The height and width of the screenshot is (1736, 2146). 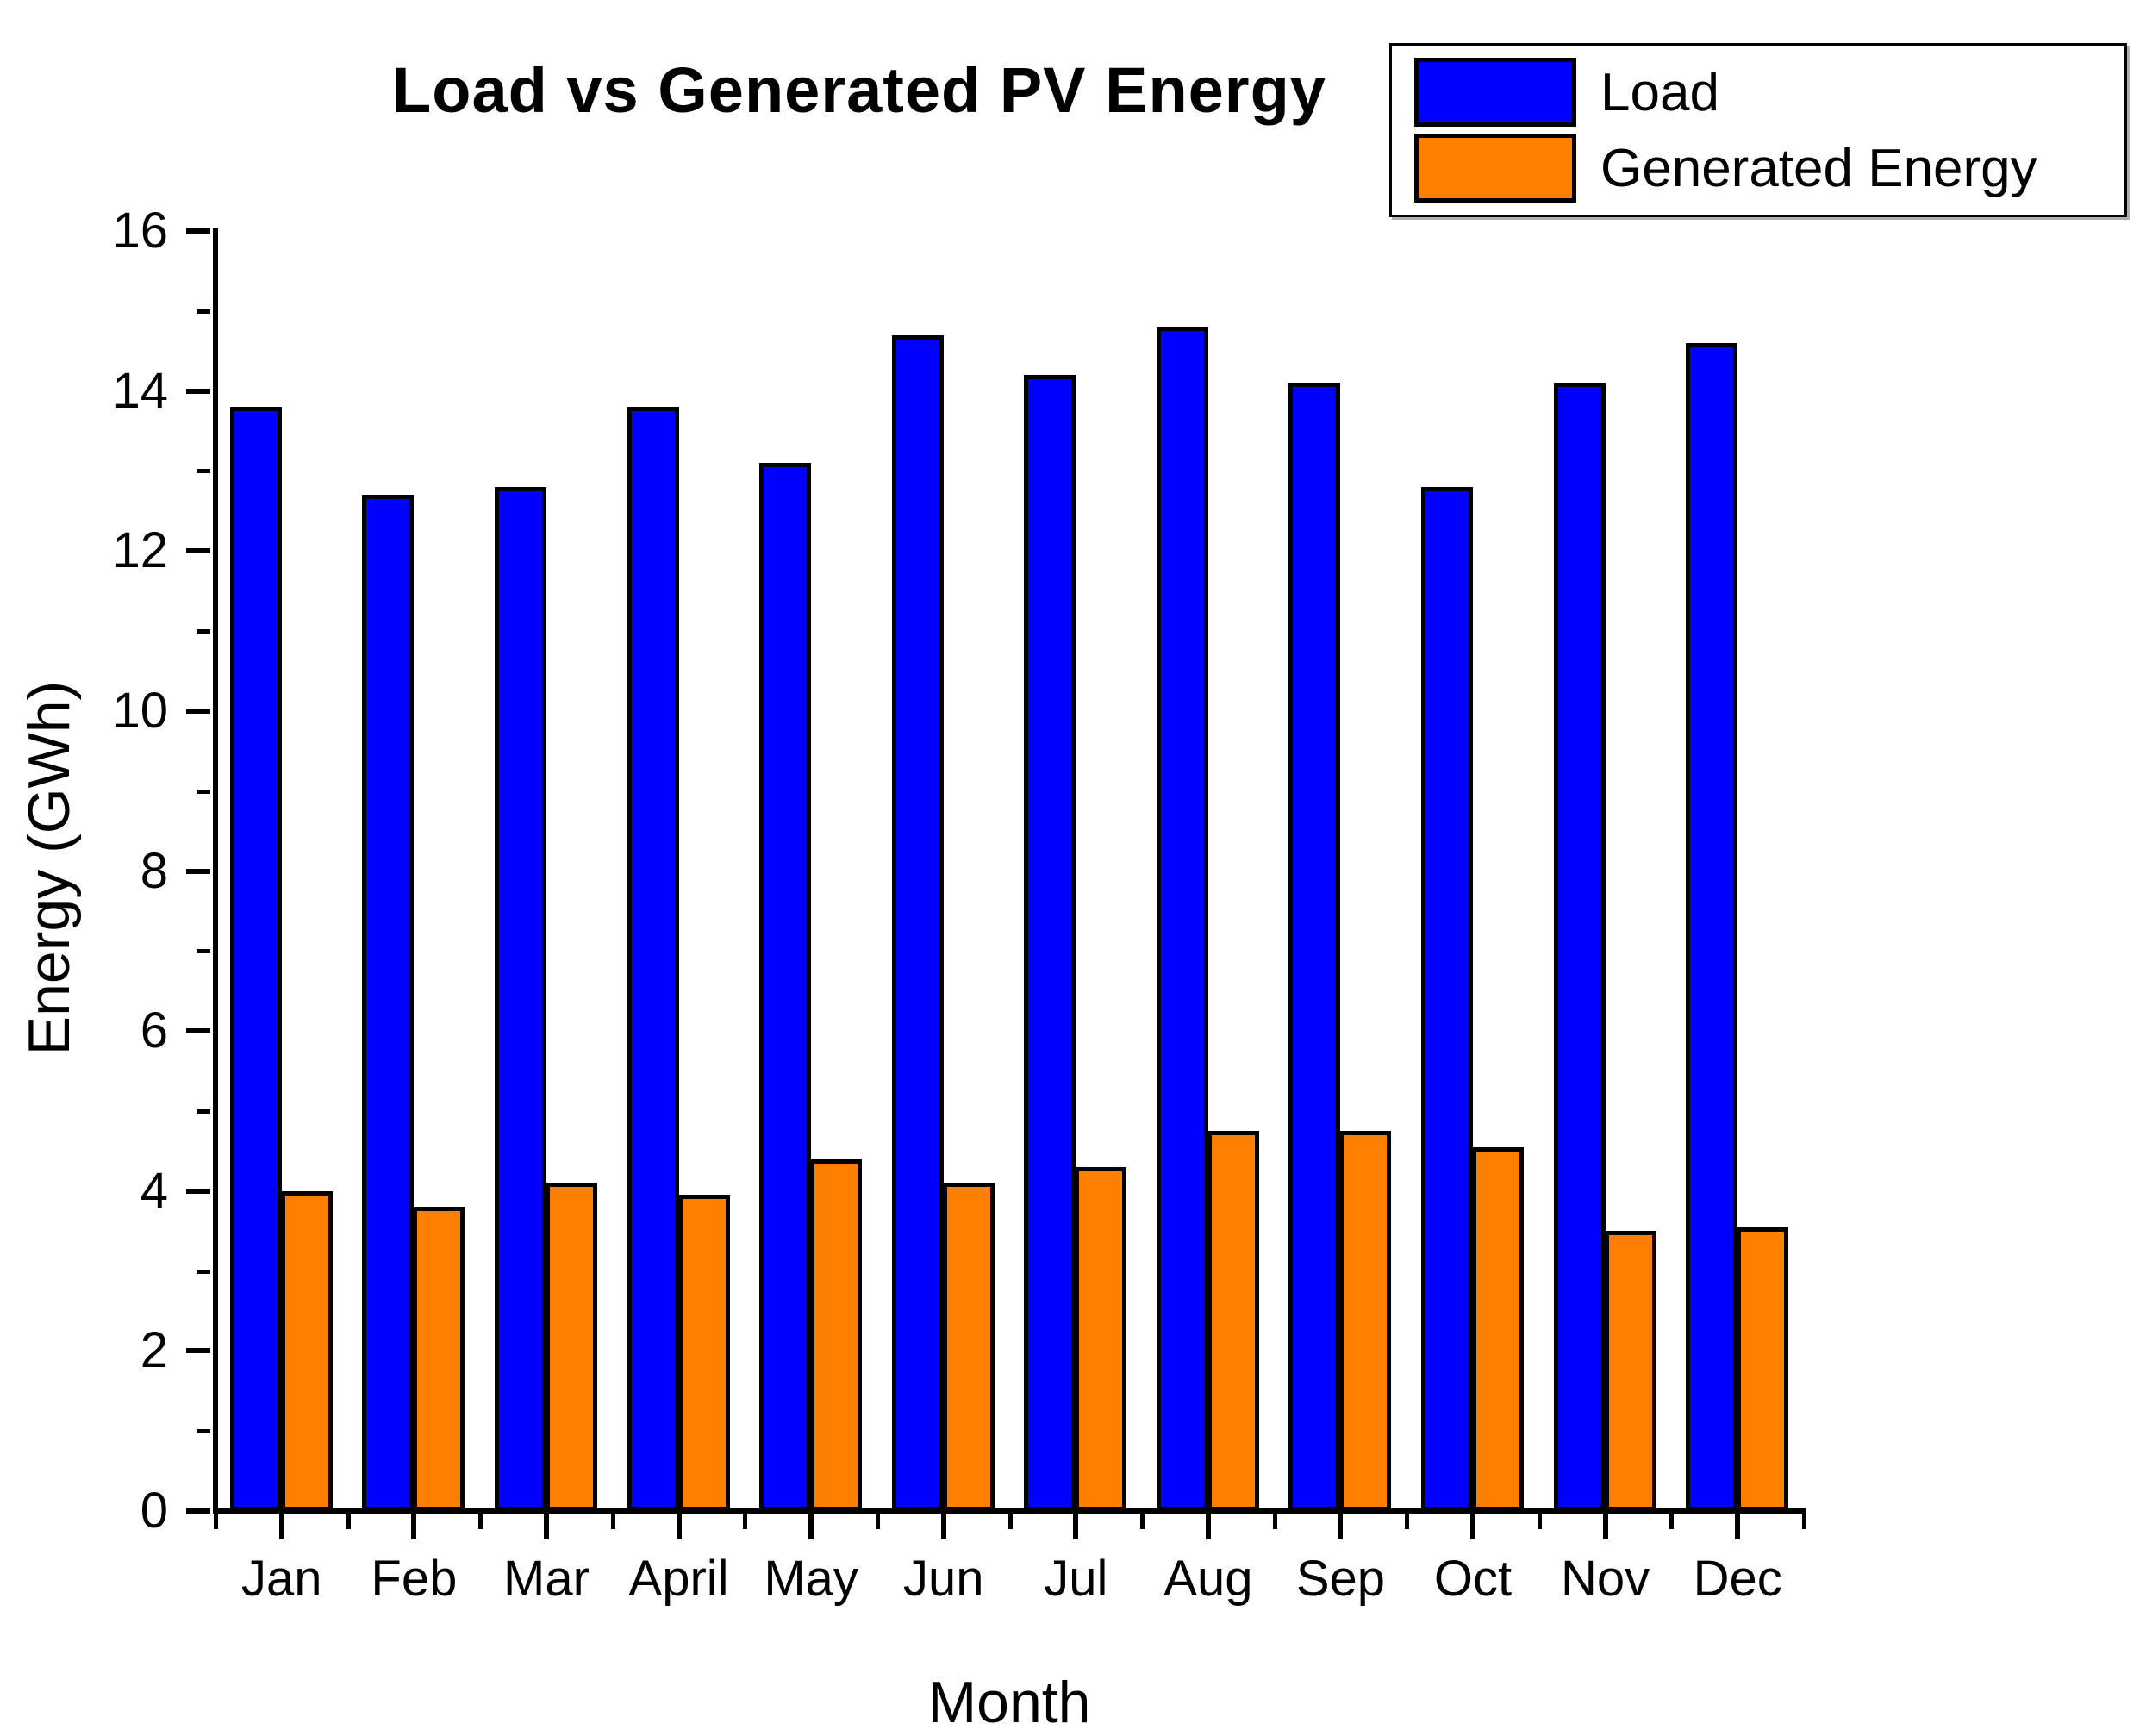 What do you see at coordinates (154, 1350) in the screenshot?
I see `y-axis-tick-label: 2` at bounding box center [154, 1350].